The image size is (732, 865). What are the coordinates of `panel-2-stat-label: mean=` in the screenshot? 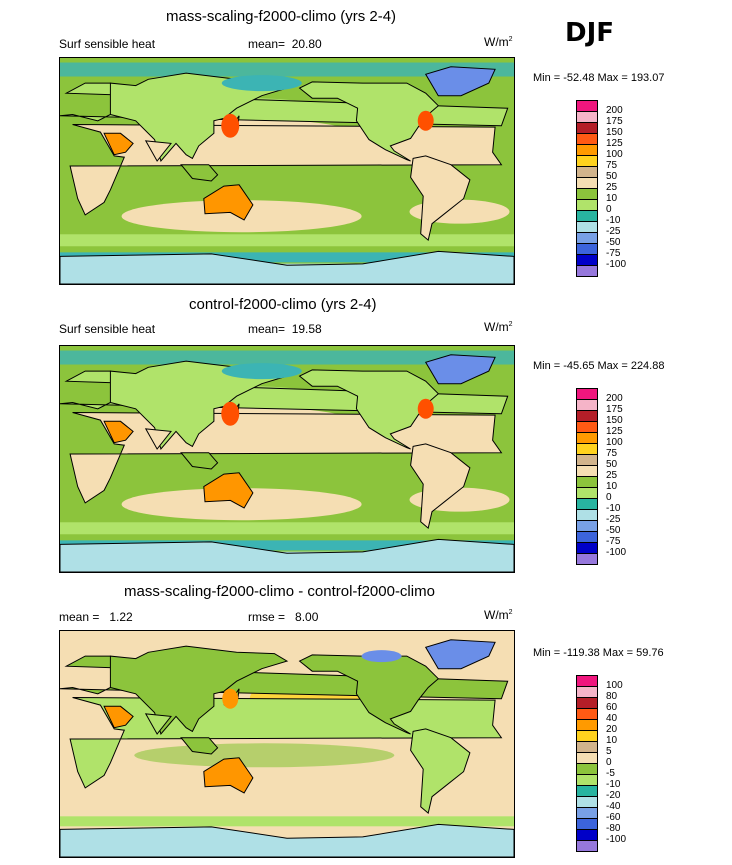 It's located at (267, 329).